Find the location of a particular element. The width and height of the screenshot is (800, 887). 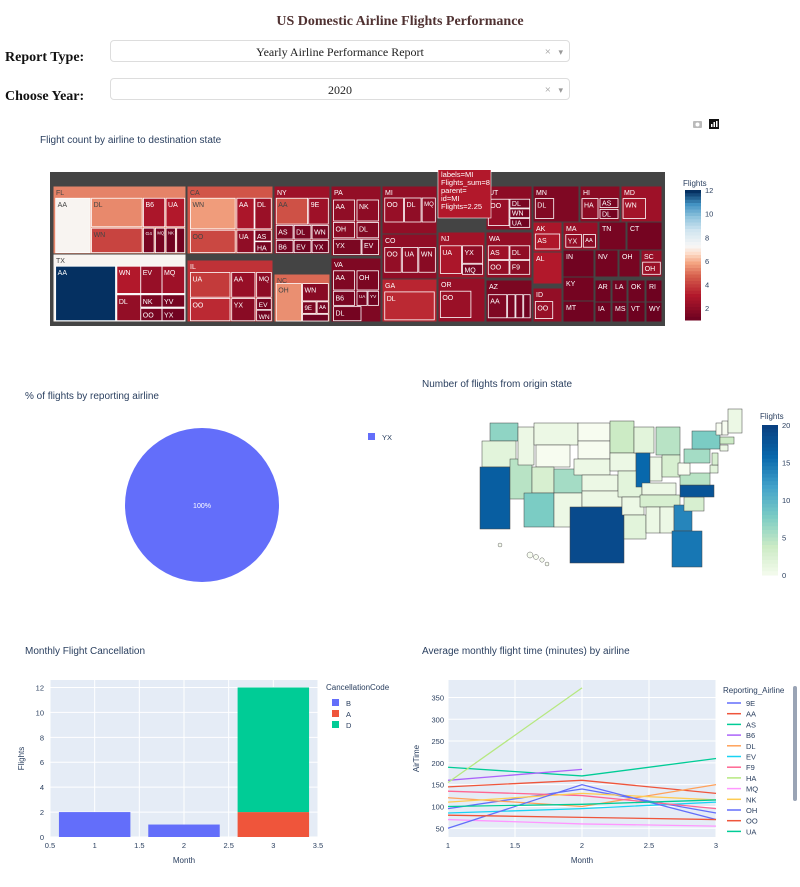

bar-xtick: 0.5 is located at coordinates (50, 845).